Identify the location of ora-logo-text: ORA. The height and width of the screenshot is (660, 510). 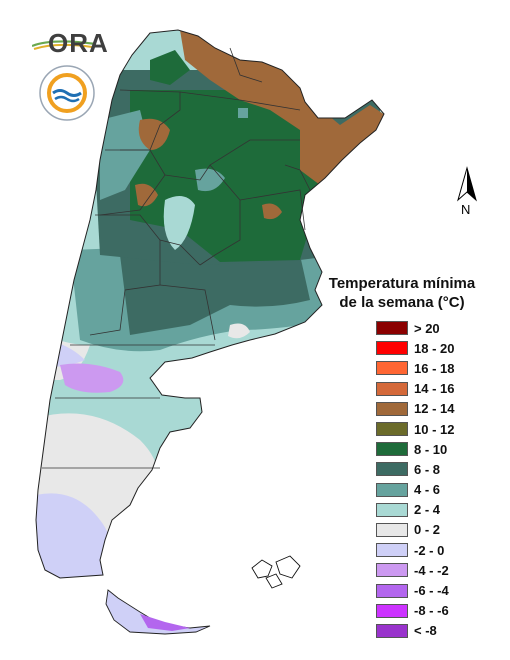
(78, 43).